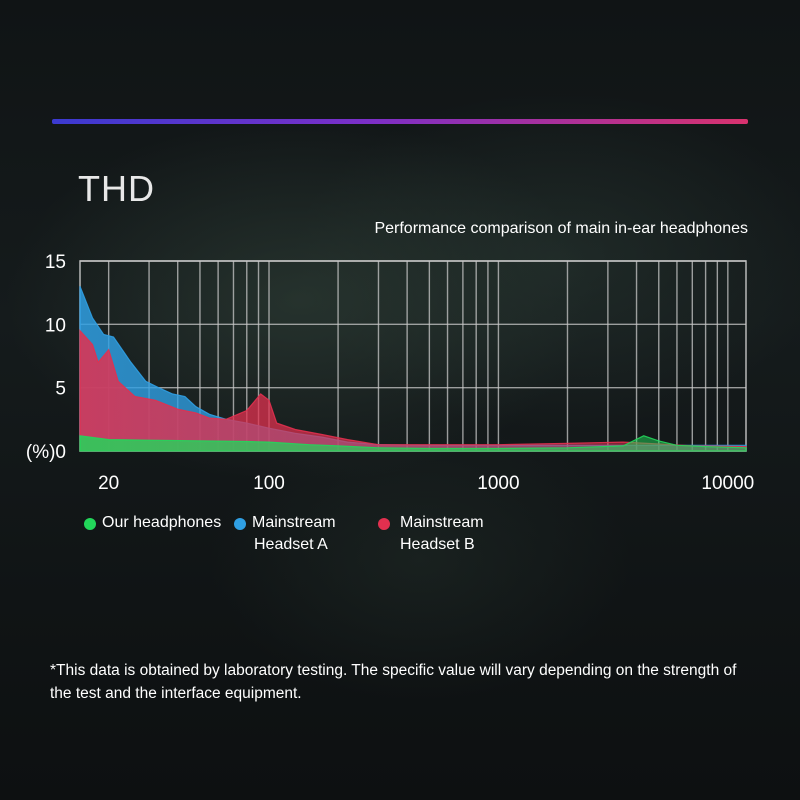 This screenshot has height=800, width=800. I want to click on y-tick-label: 15, so click(55, 262).